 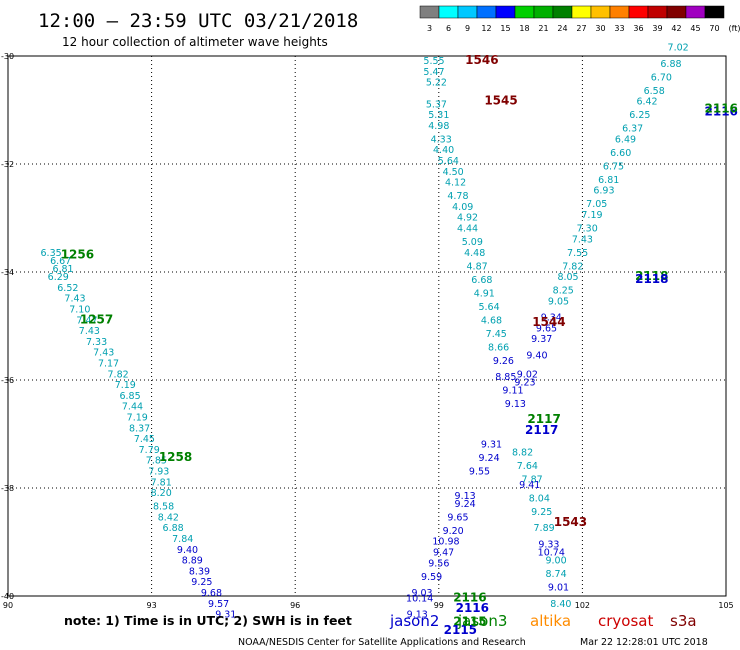 What do you see at coordinates (439, 605) in the screenshot?
I see `x-tick-label: 99` at bounding box center [439, 605].